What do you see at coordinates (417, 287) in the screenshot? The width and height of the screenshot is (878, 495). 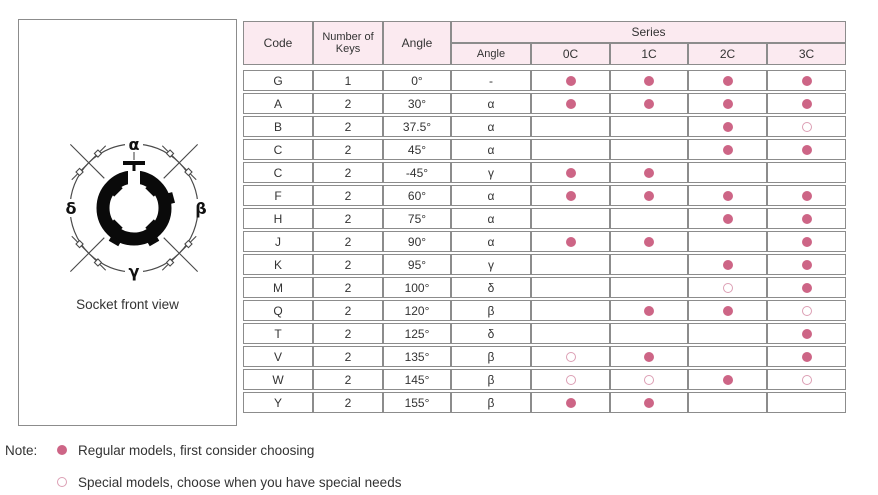 I see `angle-cell: 100°` at bounding box center [417, 287].